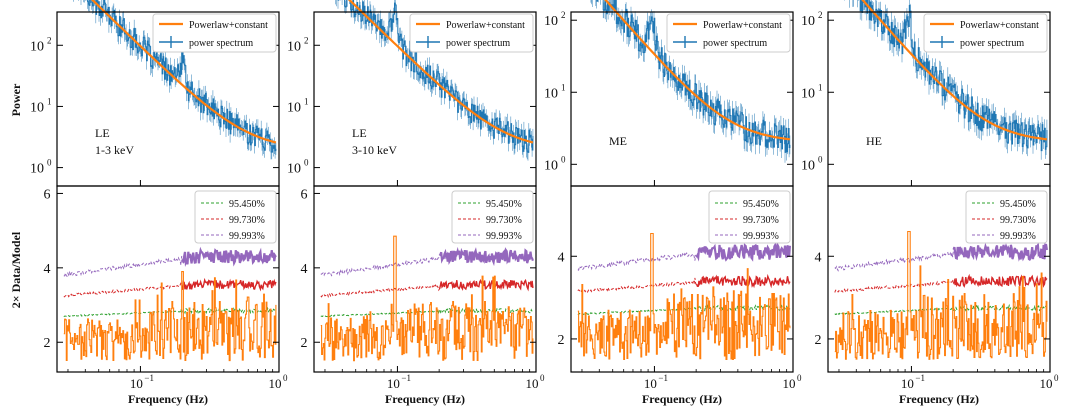 Image resolution: width=1080 pixels, height=410 pixels. What do you see at coordinates (114, 150) in the screenshot?
I see `panel-annotation: 1-3 keV` at bounding box center [114, 150].